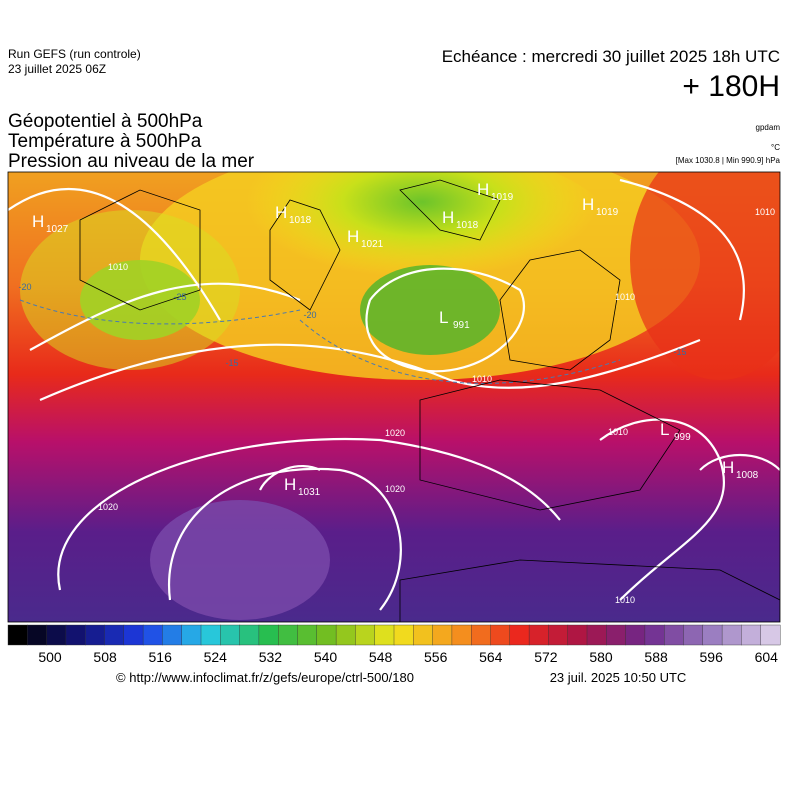 The height and width of the screenshot is (789, 788). What do you see at coordinates (372, 244) in the screenshot?
I see `center-value: 1021` at bounding box center [372, 244].